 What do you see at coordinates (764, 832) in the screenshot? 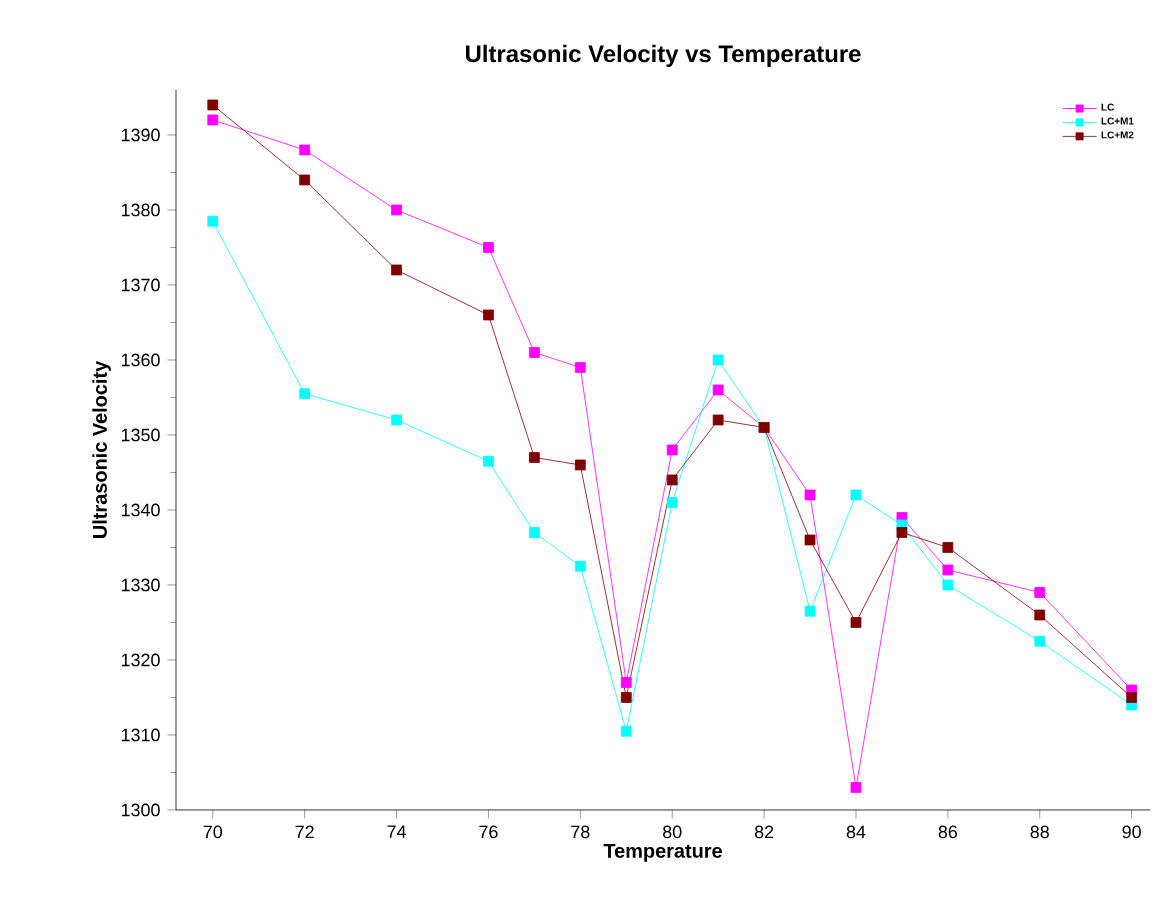
I see `x-tick-label: 82` at bounding box center [764, 832].